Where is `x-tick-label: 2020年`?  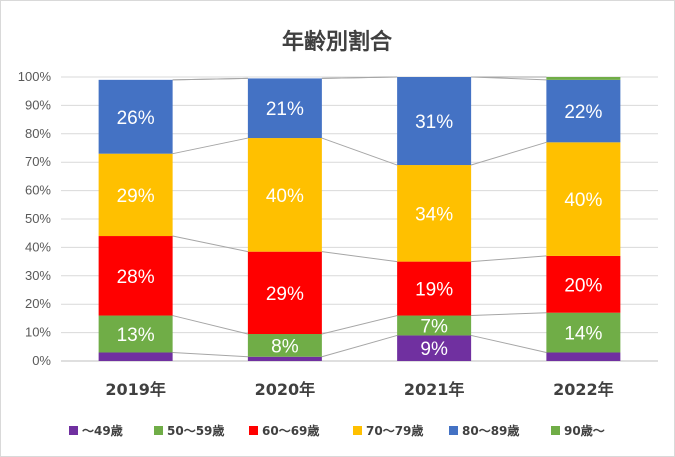 x-tick-label: 2020年 is located at coordinates (285, 389).